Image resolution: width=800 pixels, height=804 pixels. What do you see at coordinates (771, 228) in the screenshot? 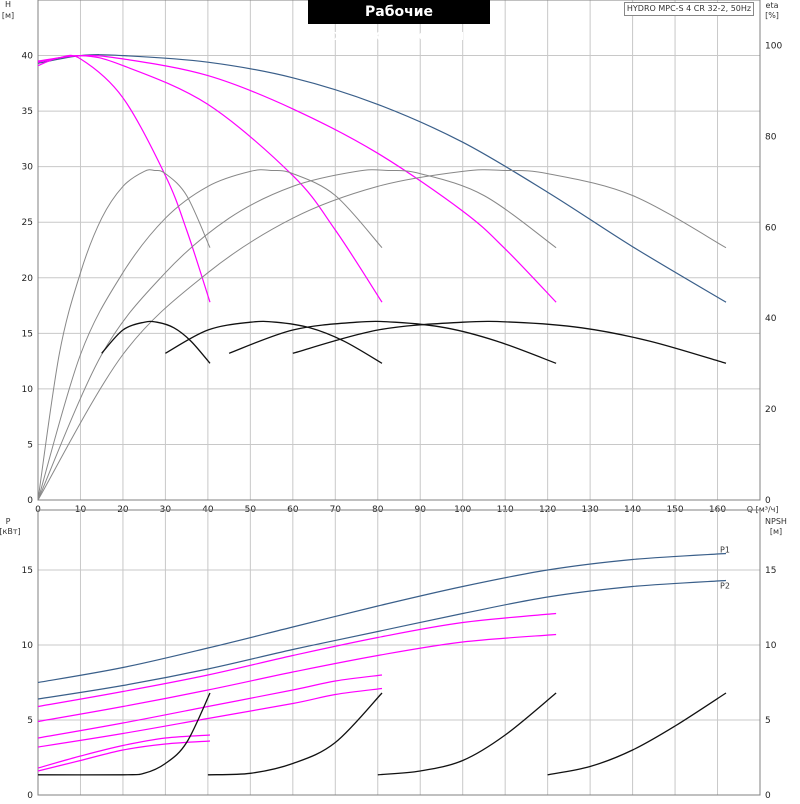
I see `y-right-tick-label: 60` at bounding box center [771, 228].